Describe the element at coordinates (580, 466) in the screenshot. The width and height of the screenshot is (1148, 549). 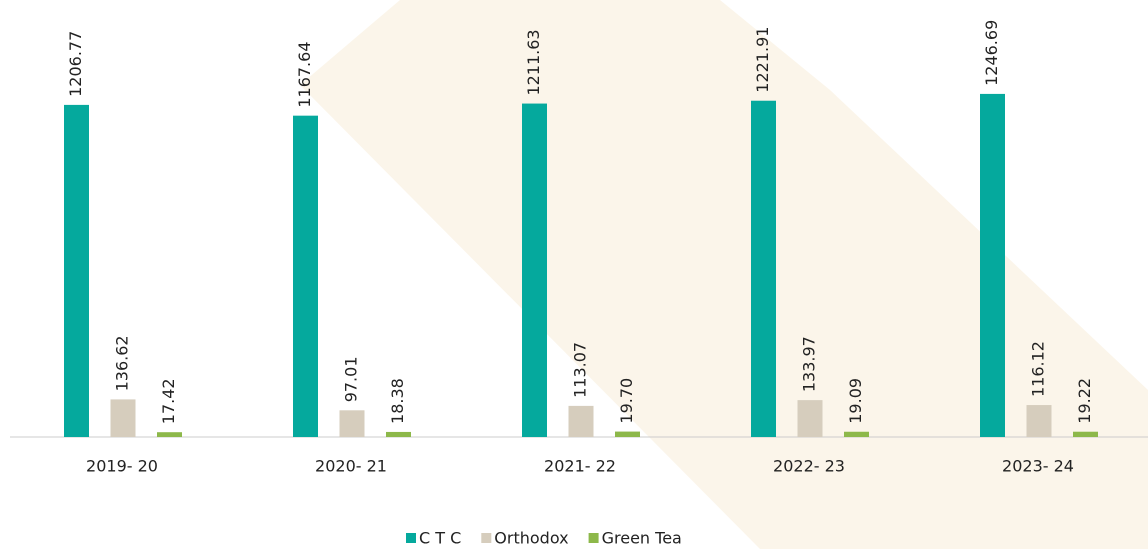
I see `x-tick-label: 2021- 22` at that location.